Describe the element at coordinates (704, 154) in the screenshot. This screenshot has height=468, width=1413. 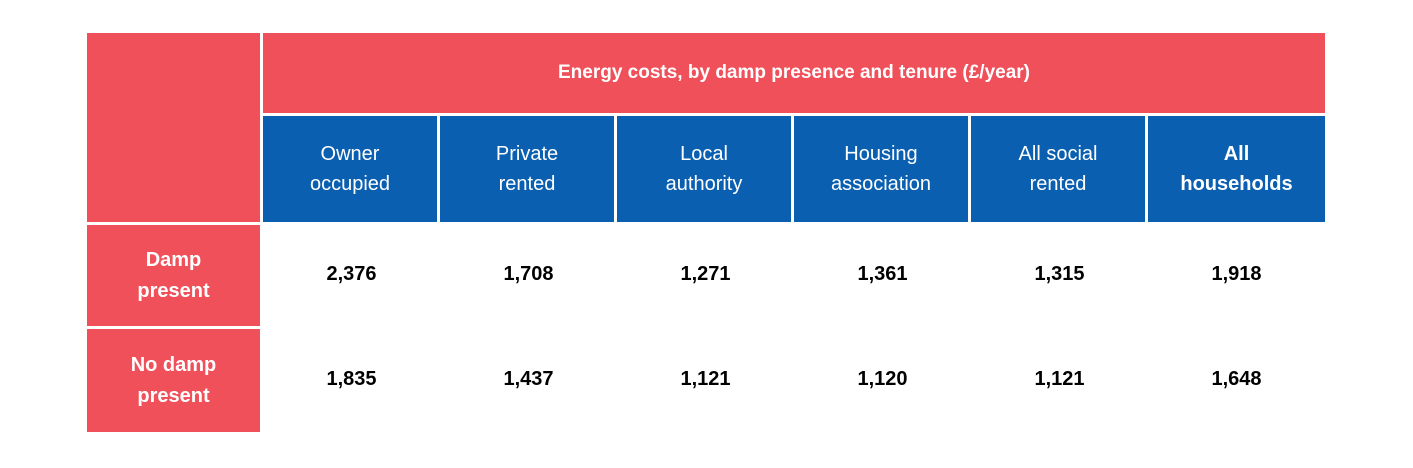
I see `column-header-line1: Local` at that location.